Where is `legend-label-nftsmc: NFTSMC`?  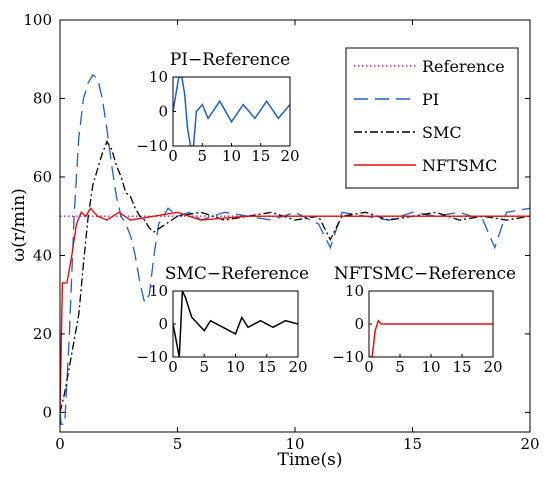
legend-label-nftsmc: NFTSMC is located at coordinates (459, 165).